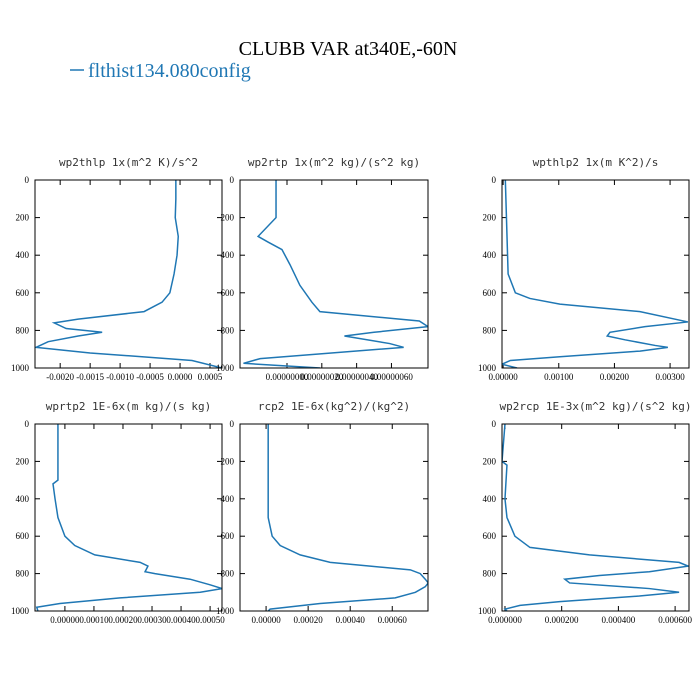 Image resolution: width=700 pixels, height=700 pixels. Describe the element at coordinates (670, 377) in the screenshot. I see `x-tick-label: 0.00300` at that location.